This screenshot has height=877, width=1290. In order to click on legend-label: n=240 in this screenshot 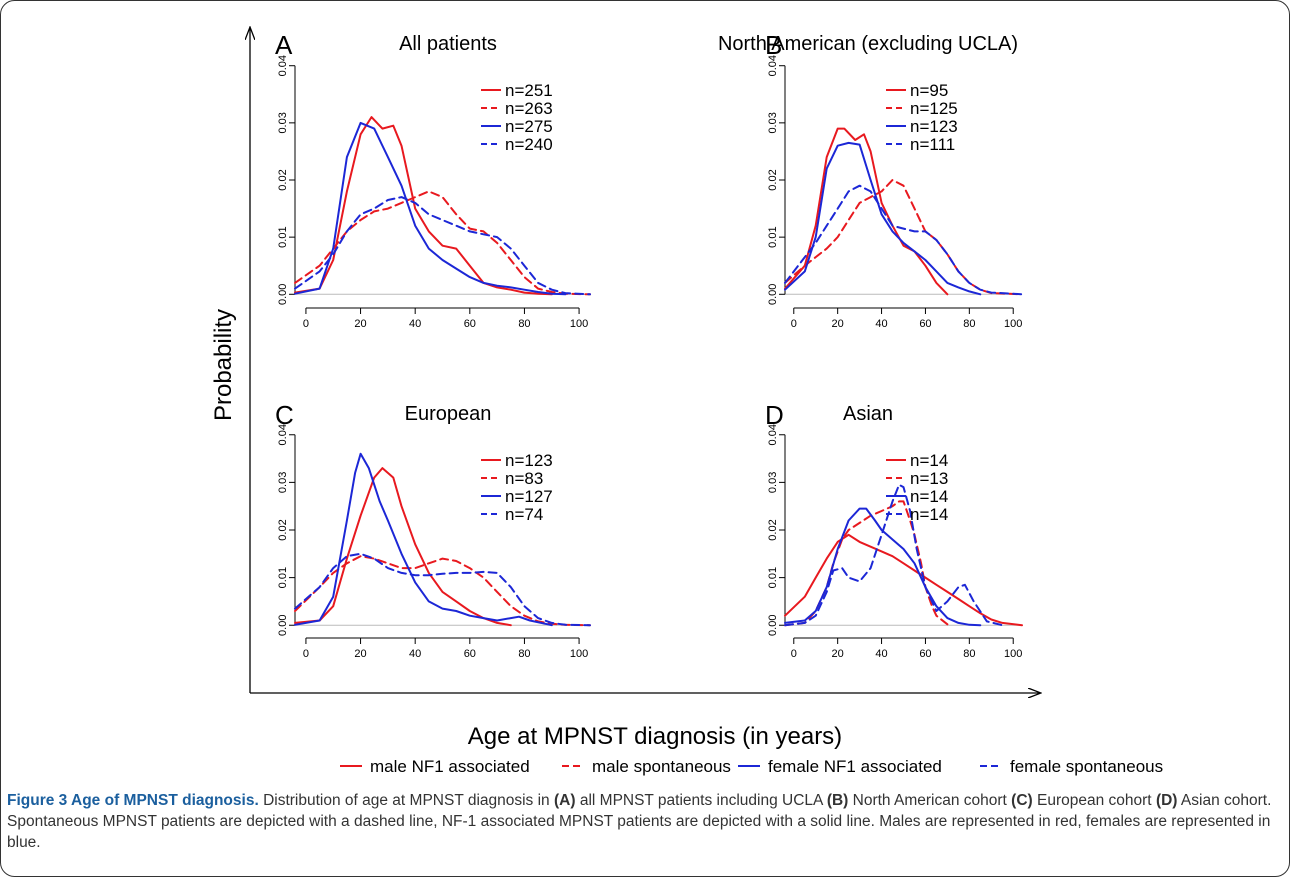, I will do `click(529, 144)`.